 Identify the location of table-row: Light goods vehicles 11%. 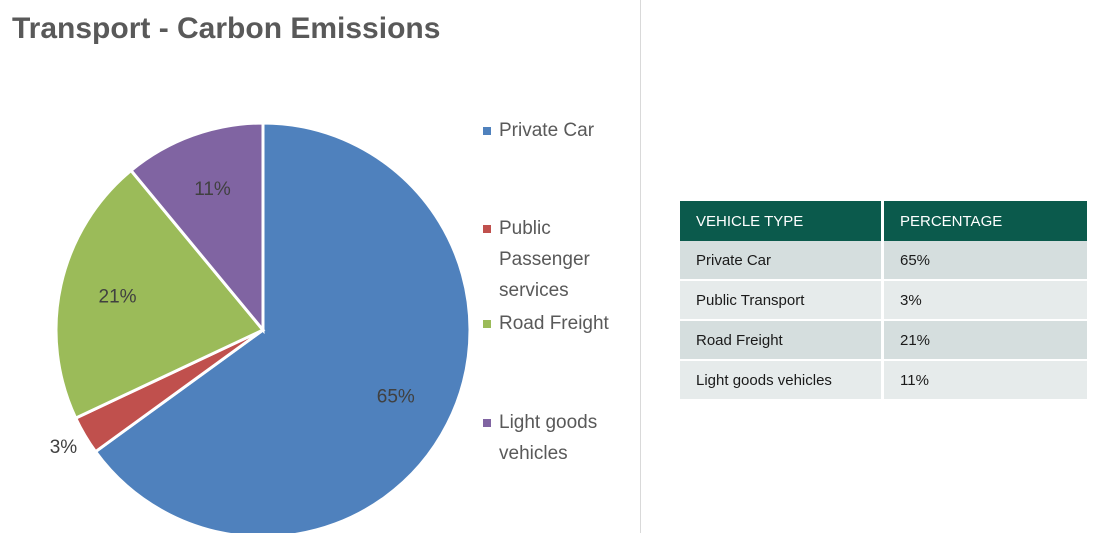
(883, 380).